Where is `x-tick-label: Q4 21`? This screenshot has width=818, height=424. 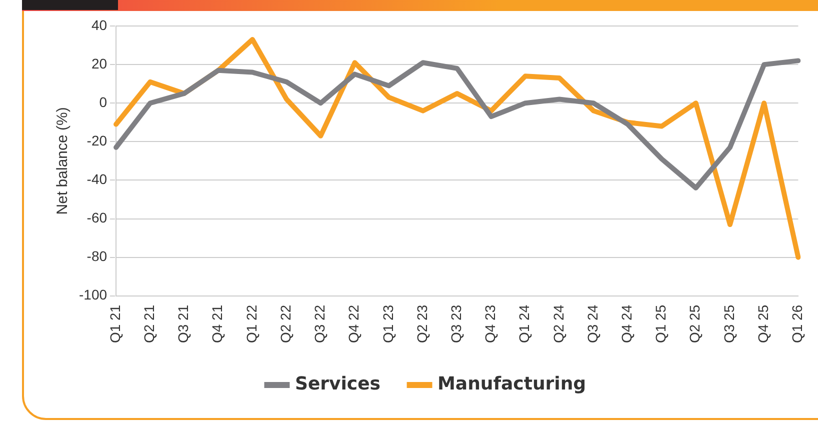
x-tick-label: Q4 21 is located at coordinates (217, 324).